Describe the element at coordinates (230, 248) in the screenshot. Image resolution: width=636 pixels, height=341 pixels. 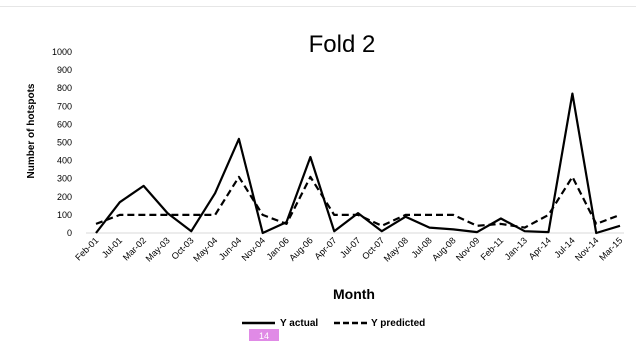
I see `x-tick-label: Jun-04` at that location.